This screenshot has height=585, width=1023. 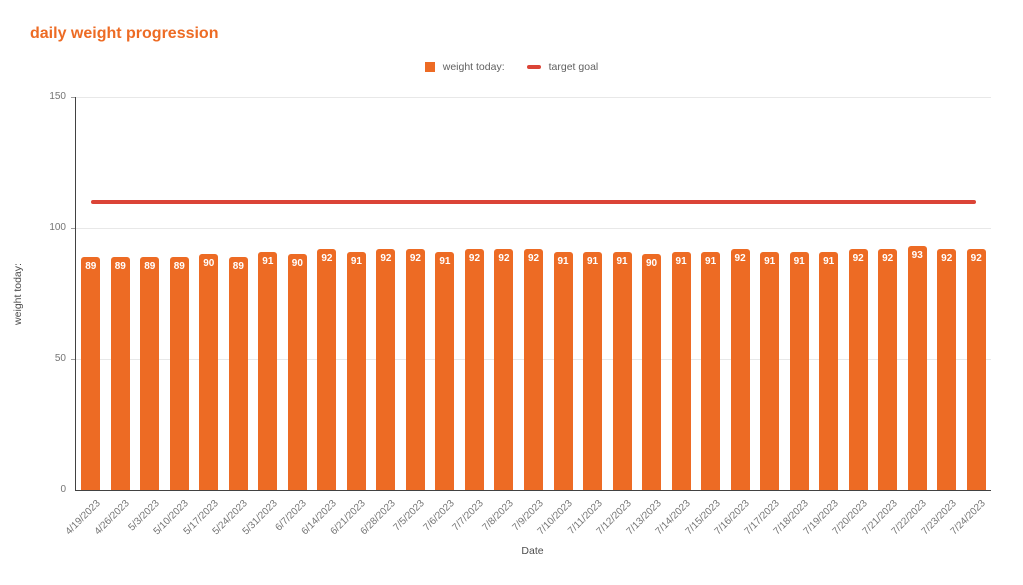 I want to click on y-tick-label: 50, so click(x=60, y=358).